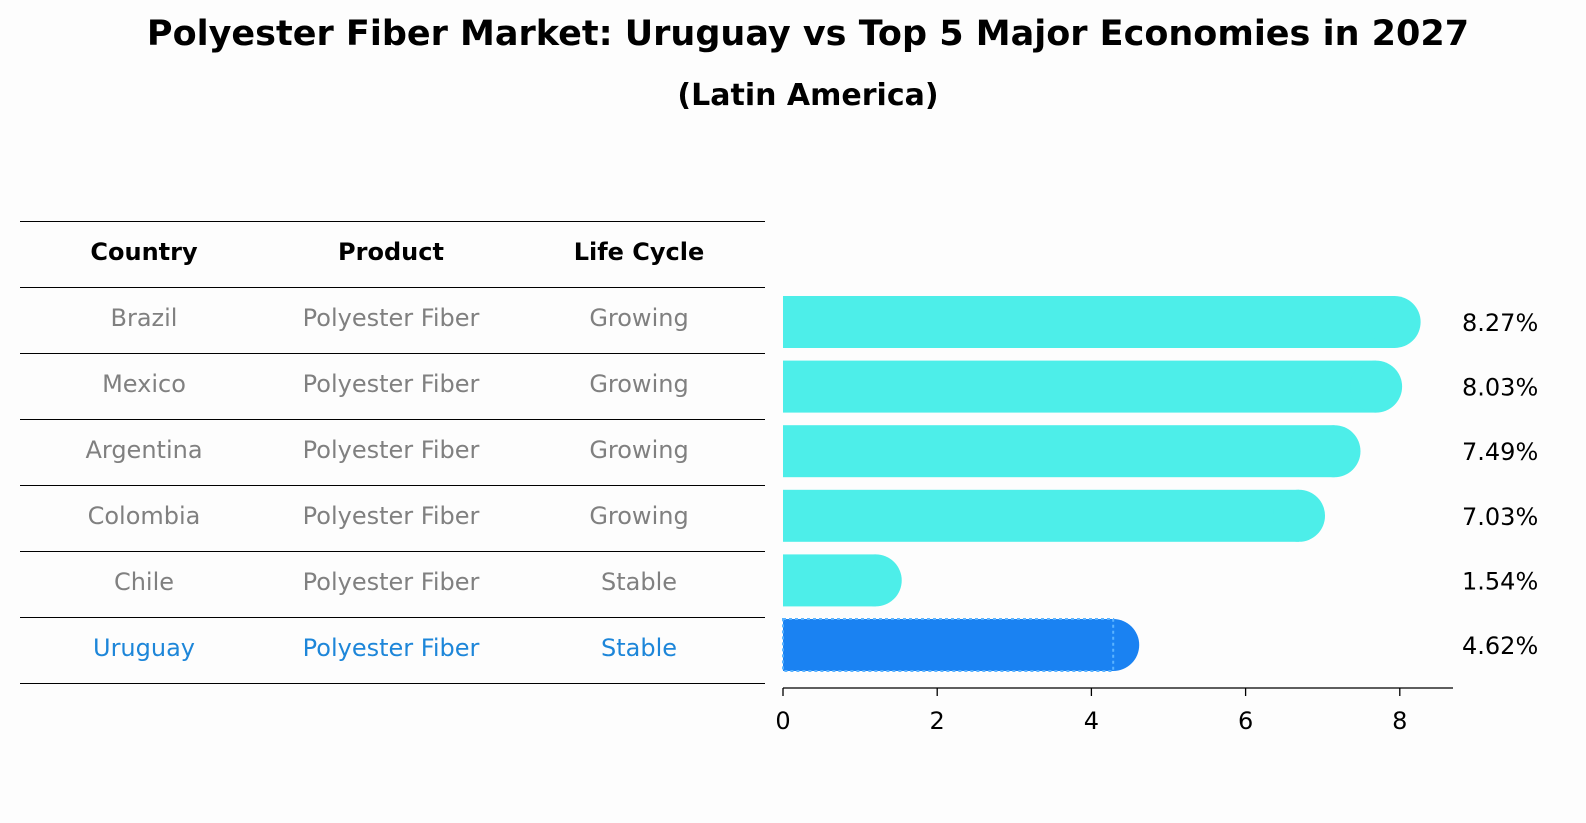  Describe the element at coordinates (1500, 581) in the screenshot. I see `bar-label-chile: 1.54%` at that location.